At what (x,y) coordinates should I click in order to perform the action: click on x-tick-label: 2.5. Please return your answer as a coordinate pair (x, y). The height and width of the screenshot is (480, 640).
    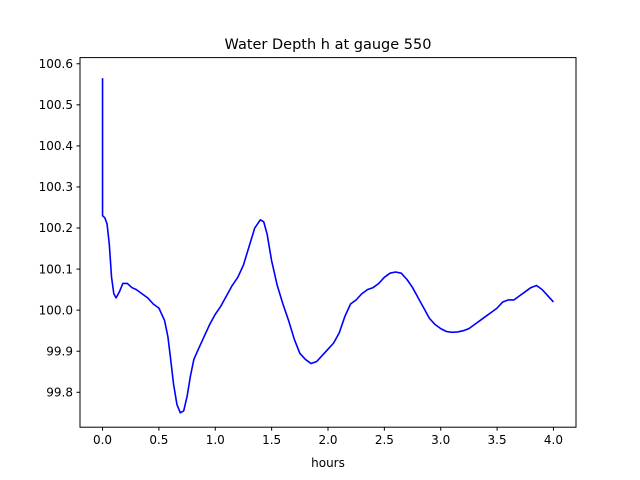
    Looking at the image, I should click on (384, 440).